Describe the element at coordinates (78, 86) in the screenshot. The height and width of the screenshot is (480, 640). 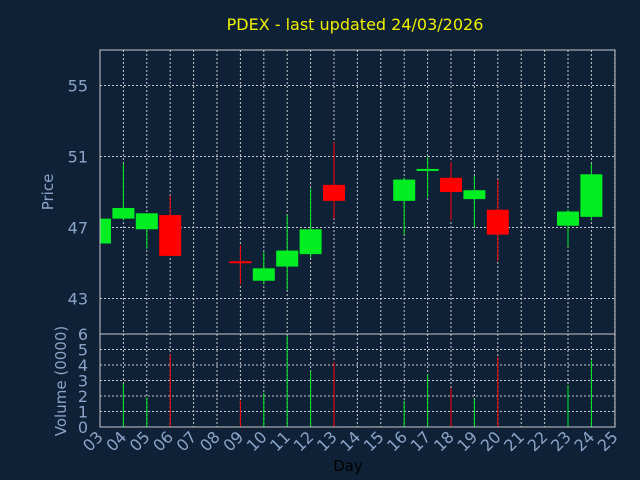
I see `price-tick-label: 55` at that location.